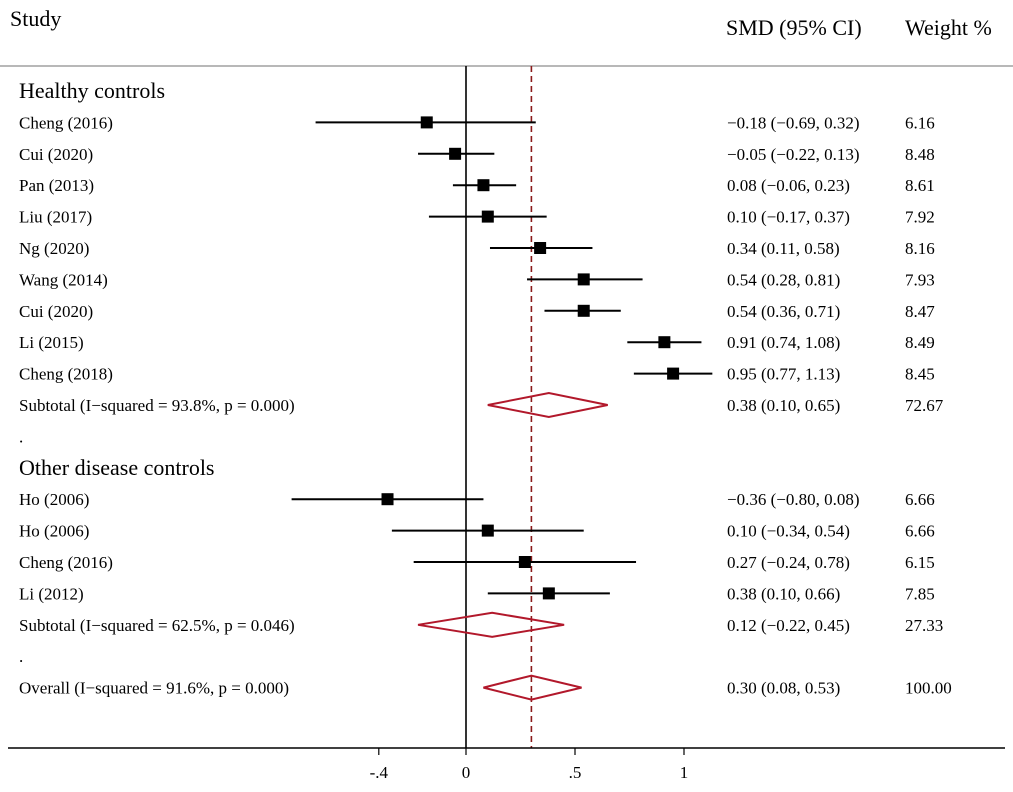 Image resolution: width=1013 pixels, height=792 pixels. What do you see at coordinates (920, 248) in the screenshot?
I see `weight-text: 8.16` at bounding box center [920, 248].